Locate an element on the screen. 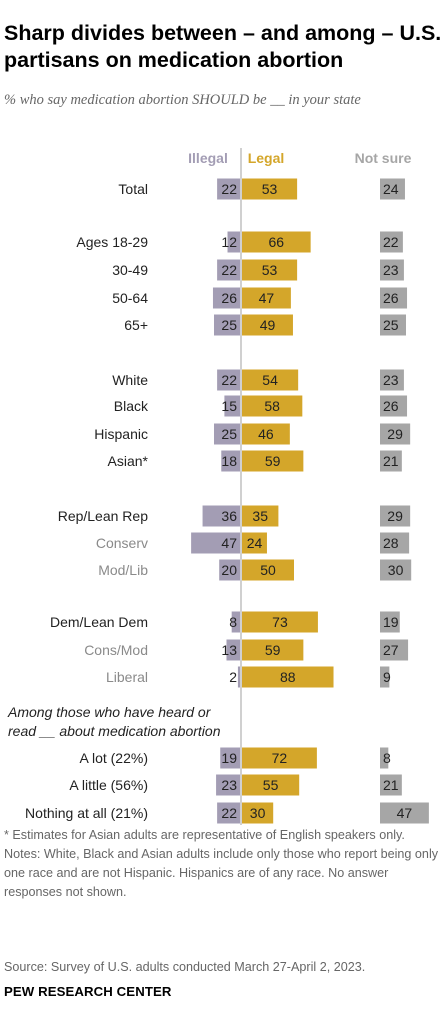 This screenshot has height=1024, width=446. value-legal-white: 54 is located at coordinates (270, 380).